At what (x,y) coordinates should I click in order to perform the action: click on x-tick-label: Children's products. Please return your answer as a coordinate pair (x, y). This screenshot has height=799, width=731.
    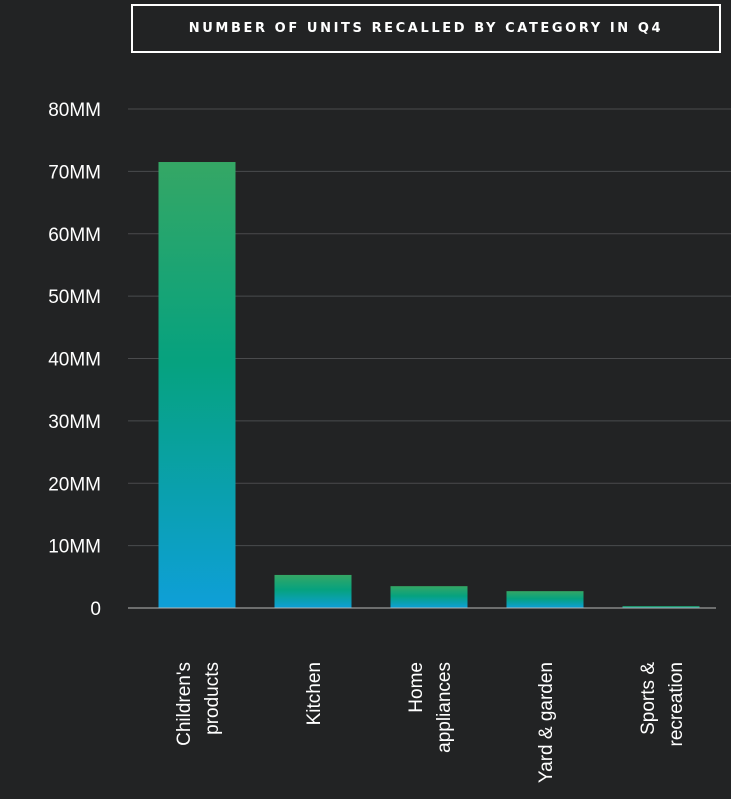
    Looking at the image, I should click on (198, 704).